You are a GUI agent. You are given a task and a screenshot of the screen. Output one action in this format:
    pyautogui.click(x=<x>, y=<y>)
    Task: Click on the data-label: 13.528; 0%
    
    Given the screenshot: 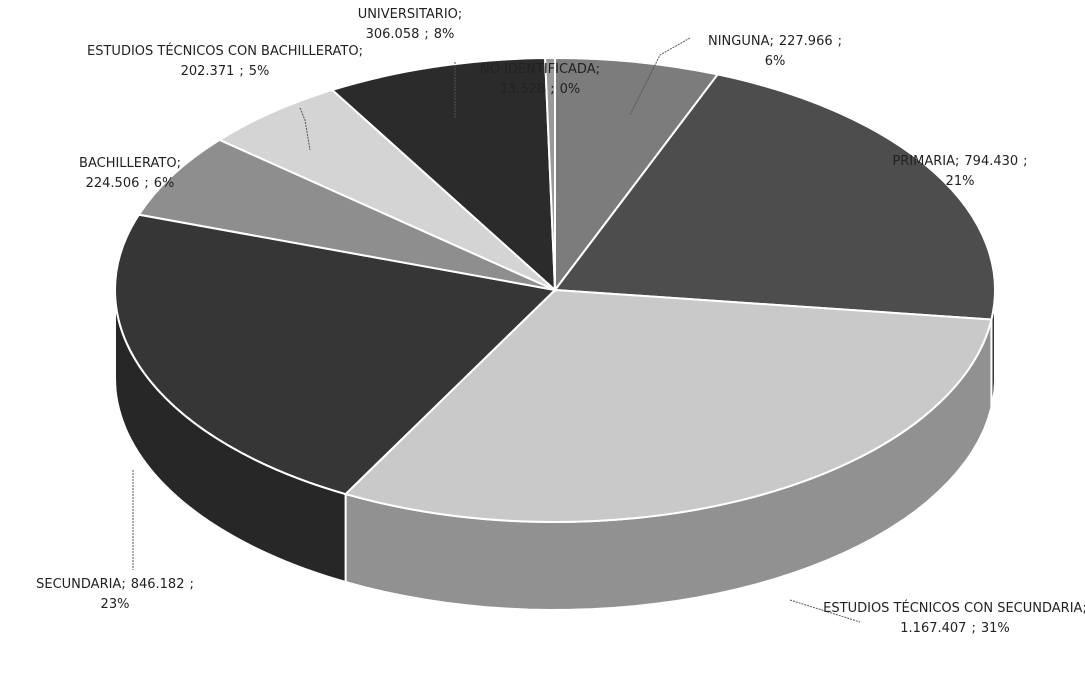 What is the action you would take?
    pyautogui.click(x=540, y=89)
    